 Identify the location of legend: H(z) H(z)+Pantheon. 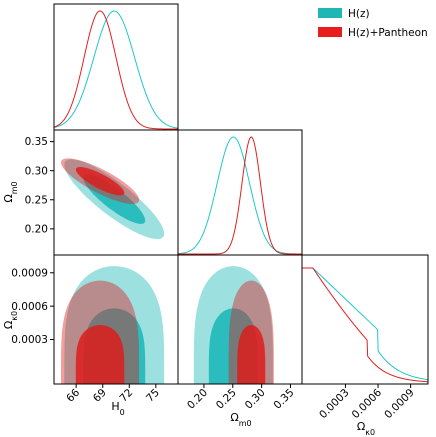
(373, 23).